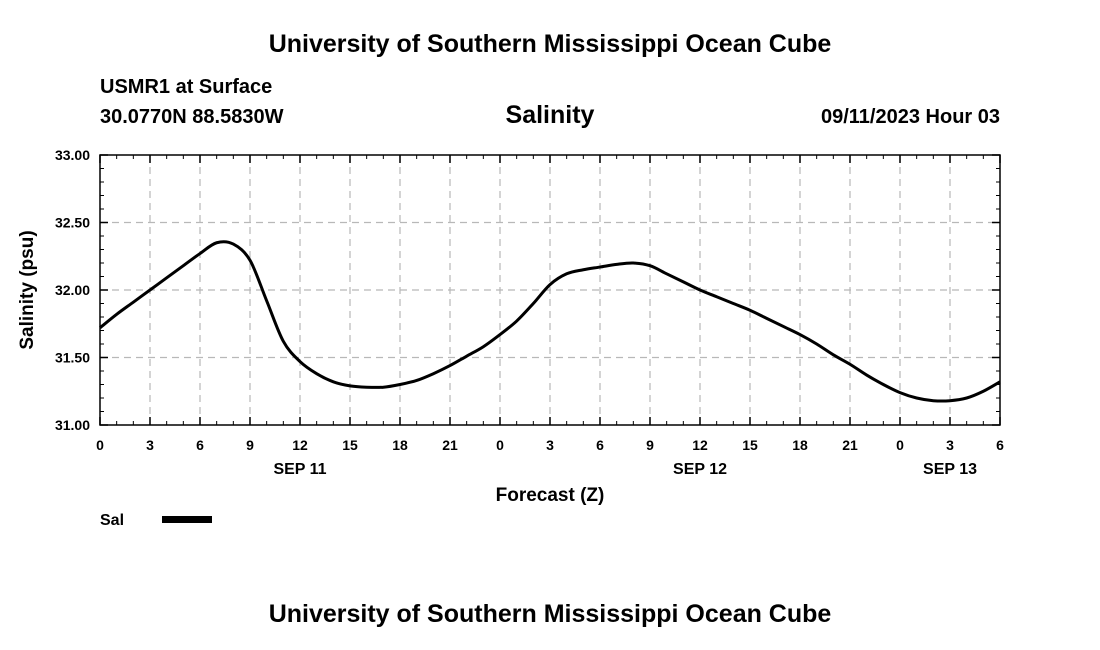 The width and height of the screenshot is (1100, 650). What do you see at coordinates (72, 425) in the screenshot?
I see `y-tick-label: 31.00` at bounding box center [72, 425].